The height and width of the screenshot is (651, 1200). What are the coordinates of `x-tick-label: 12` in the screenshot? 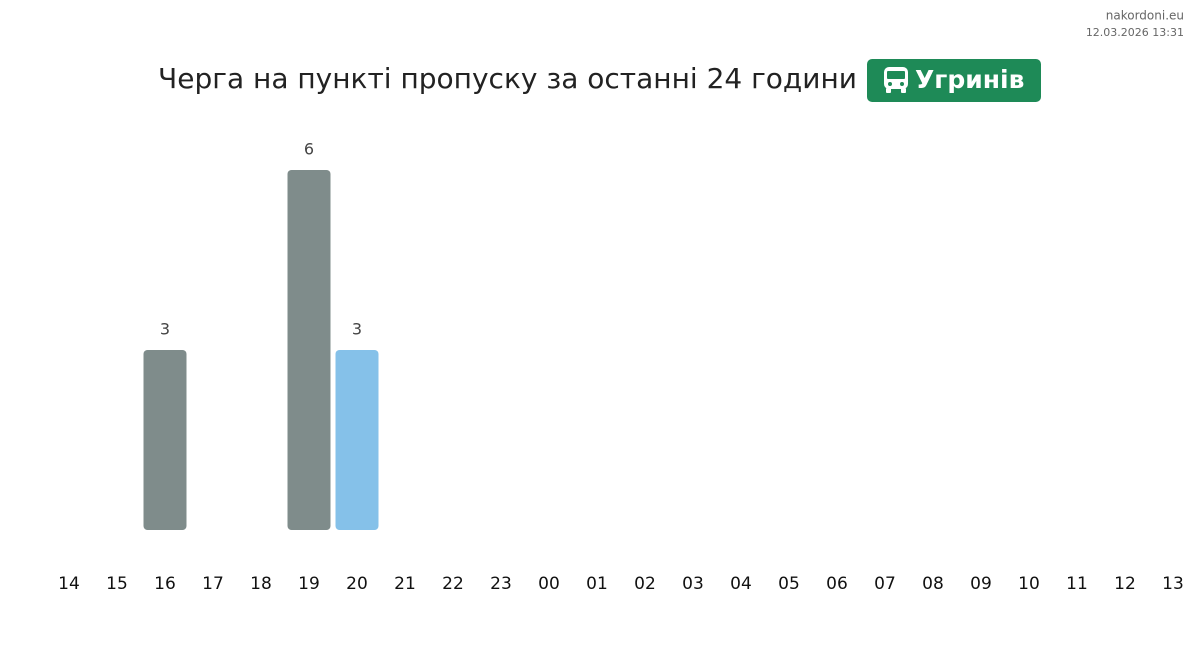 It's located at (1125, 584).